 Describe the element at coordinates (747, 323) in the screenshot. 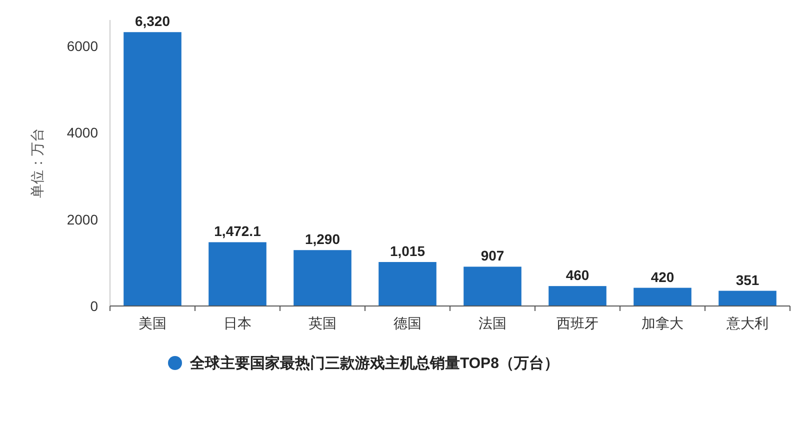

I see `x-tick-label: 意大利` at that location.